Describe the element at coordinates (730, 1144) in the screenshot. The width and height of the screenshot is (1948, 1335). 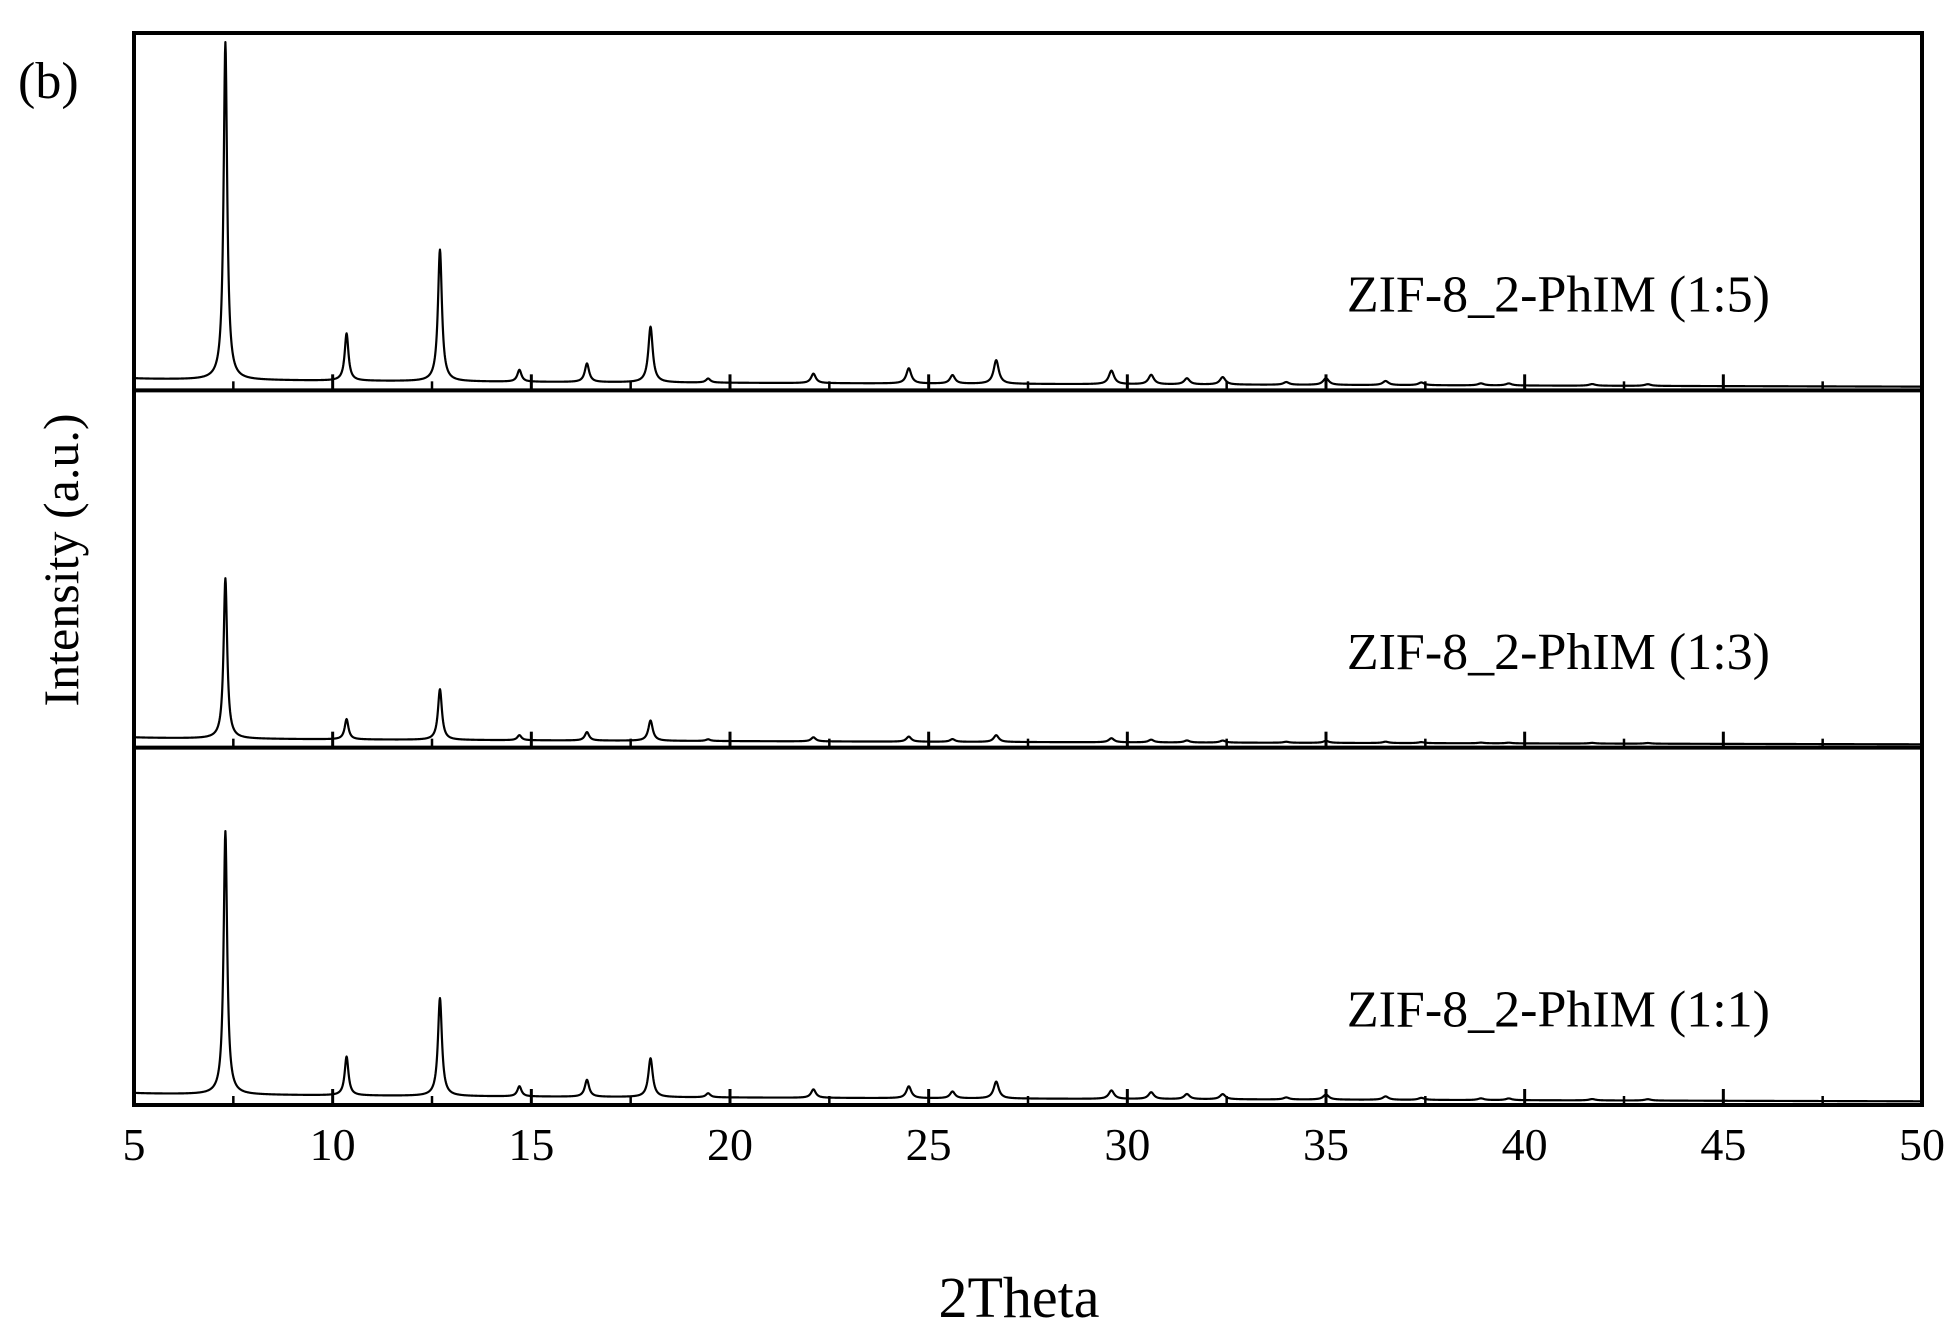
I see `x-tick-label: 20` at that location.